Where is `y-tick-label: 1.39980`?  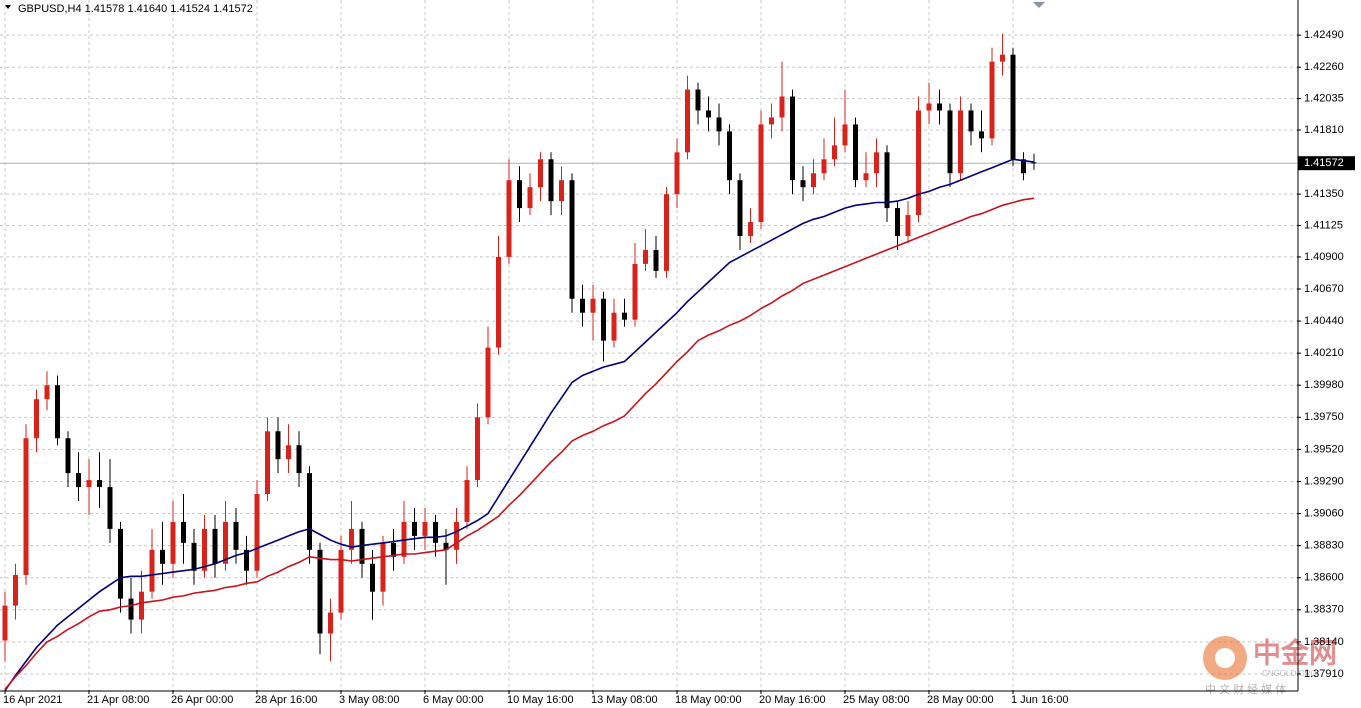 y-tick-label: 1.39980 is located at coordinates (1324, 385).